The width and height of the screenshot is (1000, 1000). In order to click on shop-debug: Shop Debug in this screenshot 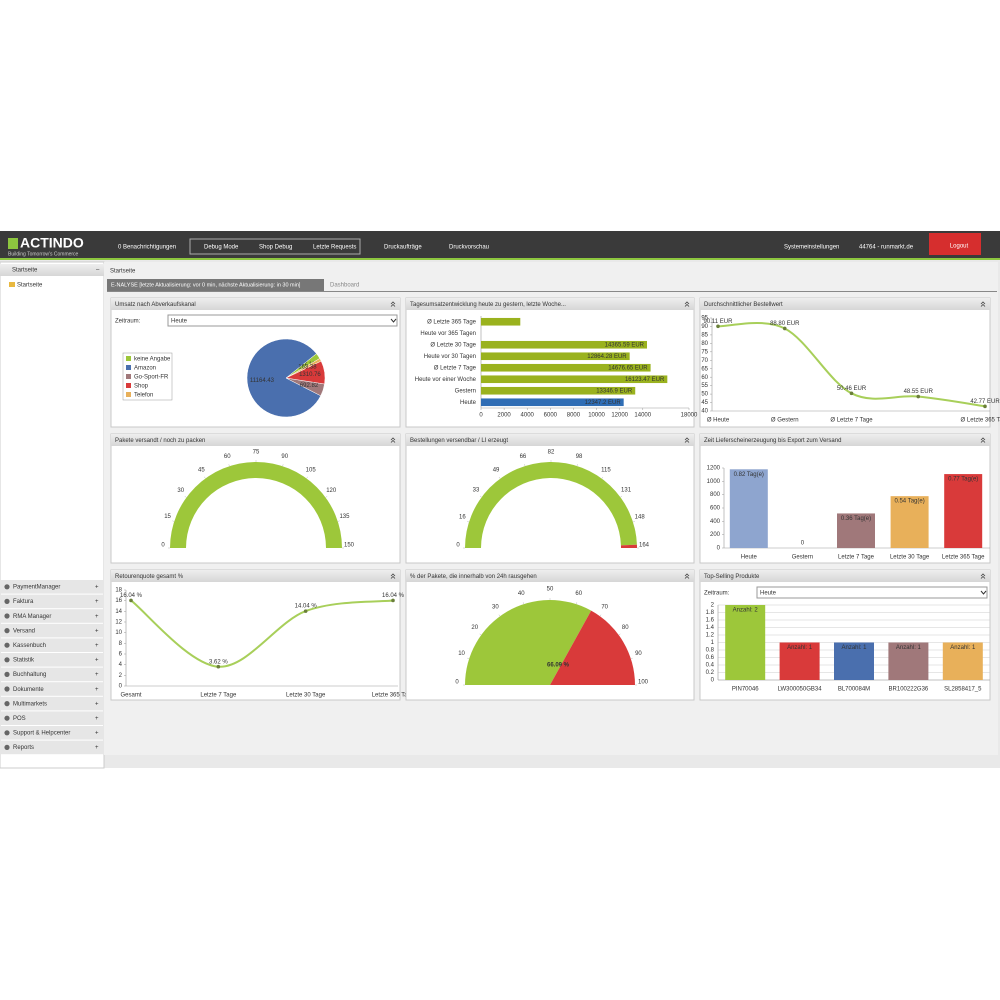, I will do `click(275, 248)`.